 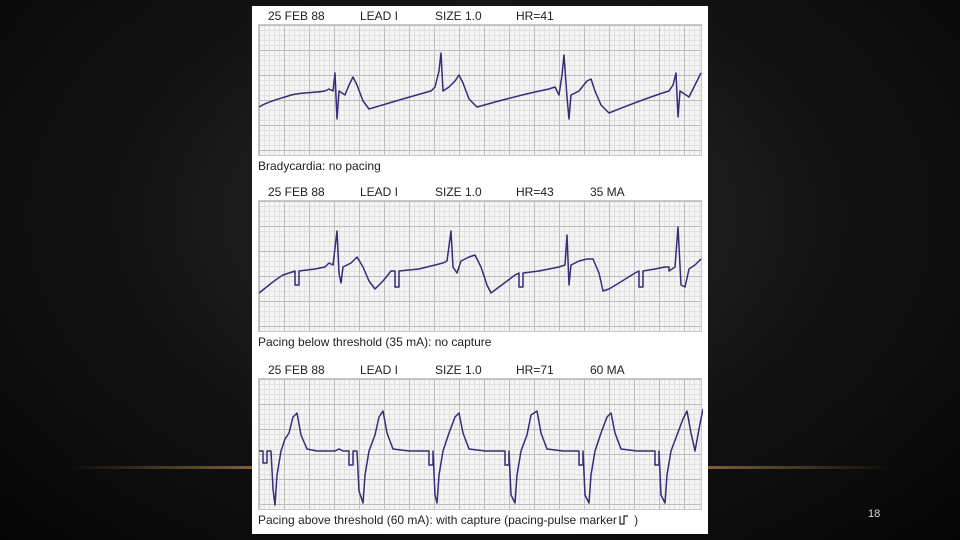 I want to click on strip-header: 25 FEB 88 LEAD I SIZE 1.0 HR=43 35 MA, so click(x=480, y=192).